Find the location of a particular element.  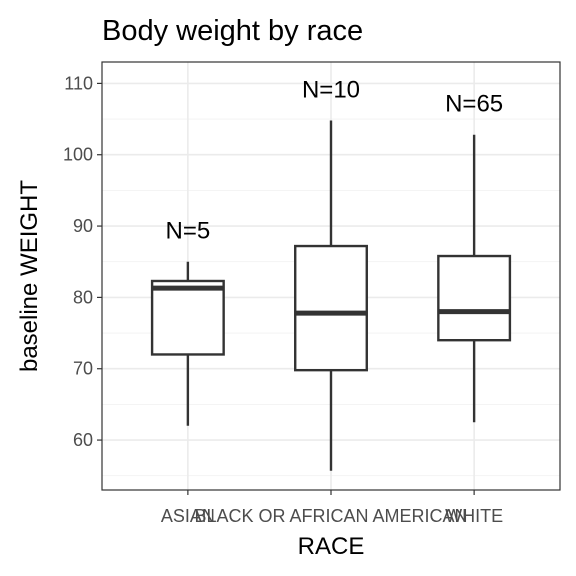

n-label: N=10 is located at coordinates (331, 89).